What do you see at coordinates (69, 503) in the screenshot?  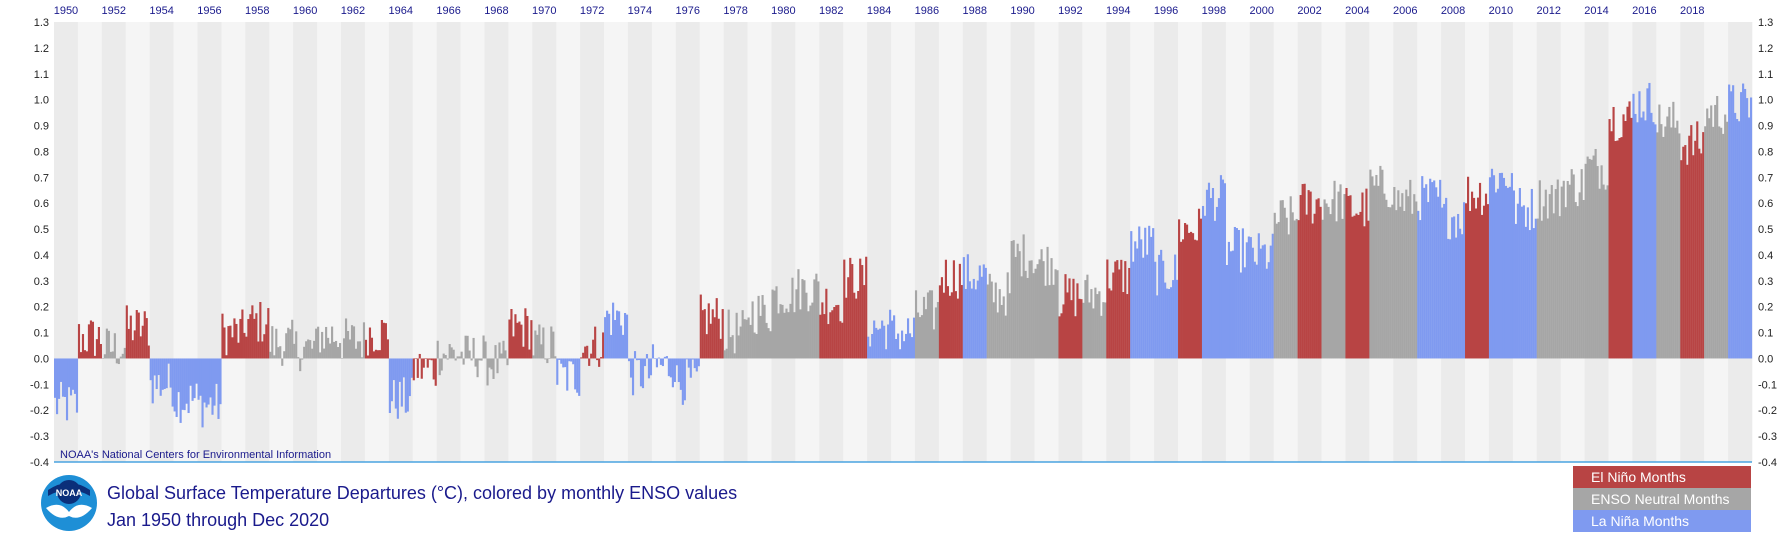 I see `noaa-logo: NOAA` at bounding box center [69, 503].